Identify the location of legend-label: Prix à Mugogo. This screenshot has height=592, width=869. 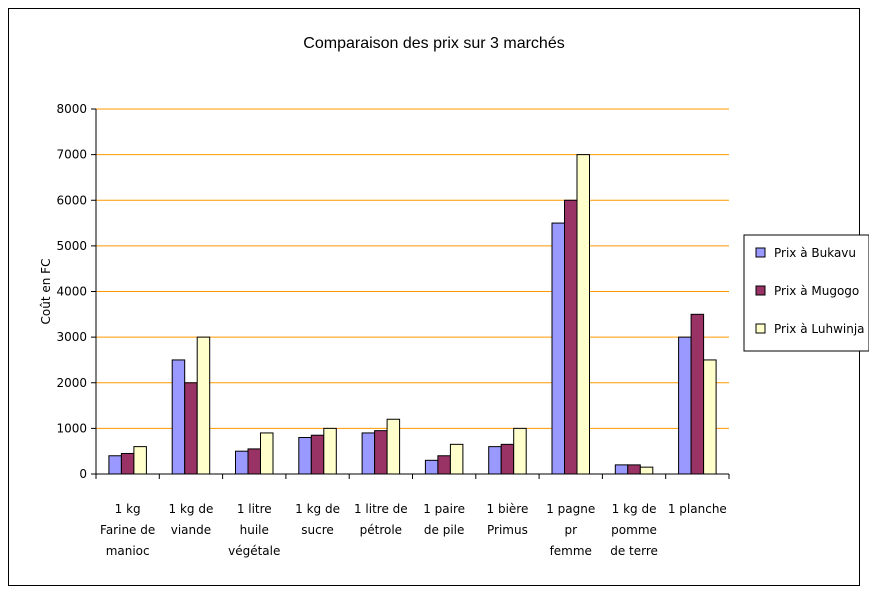
(816, 291).